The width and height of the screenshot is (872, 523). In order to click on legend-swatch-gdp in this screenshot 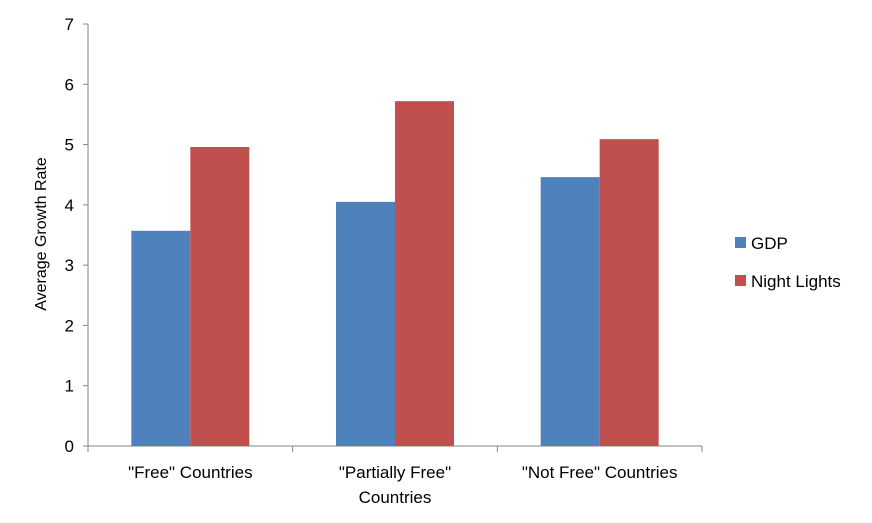, I will do `click(740, 242)`.